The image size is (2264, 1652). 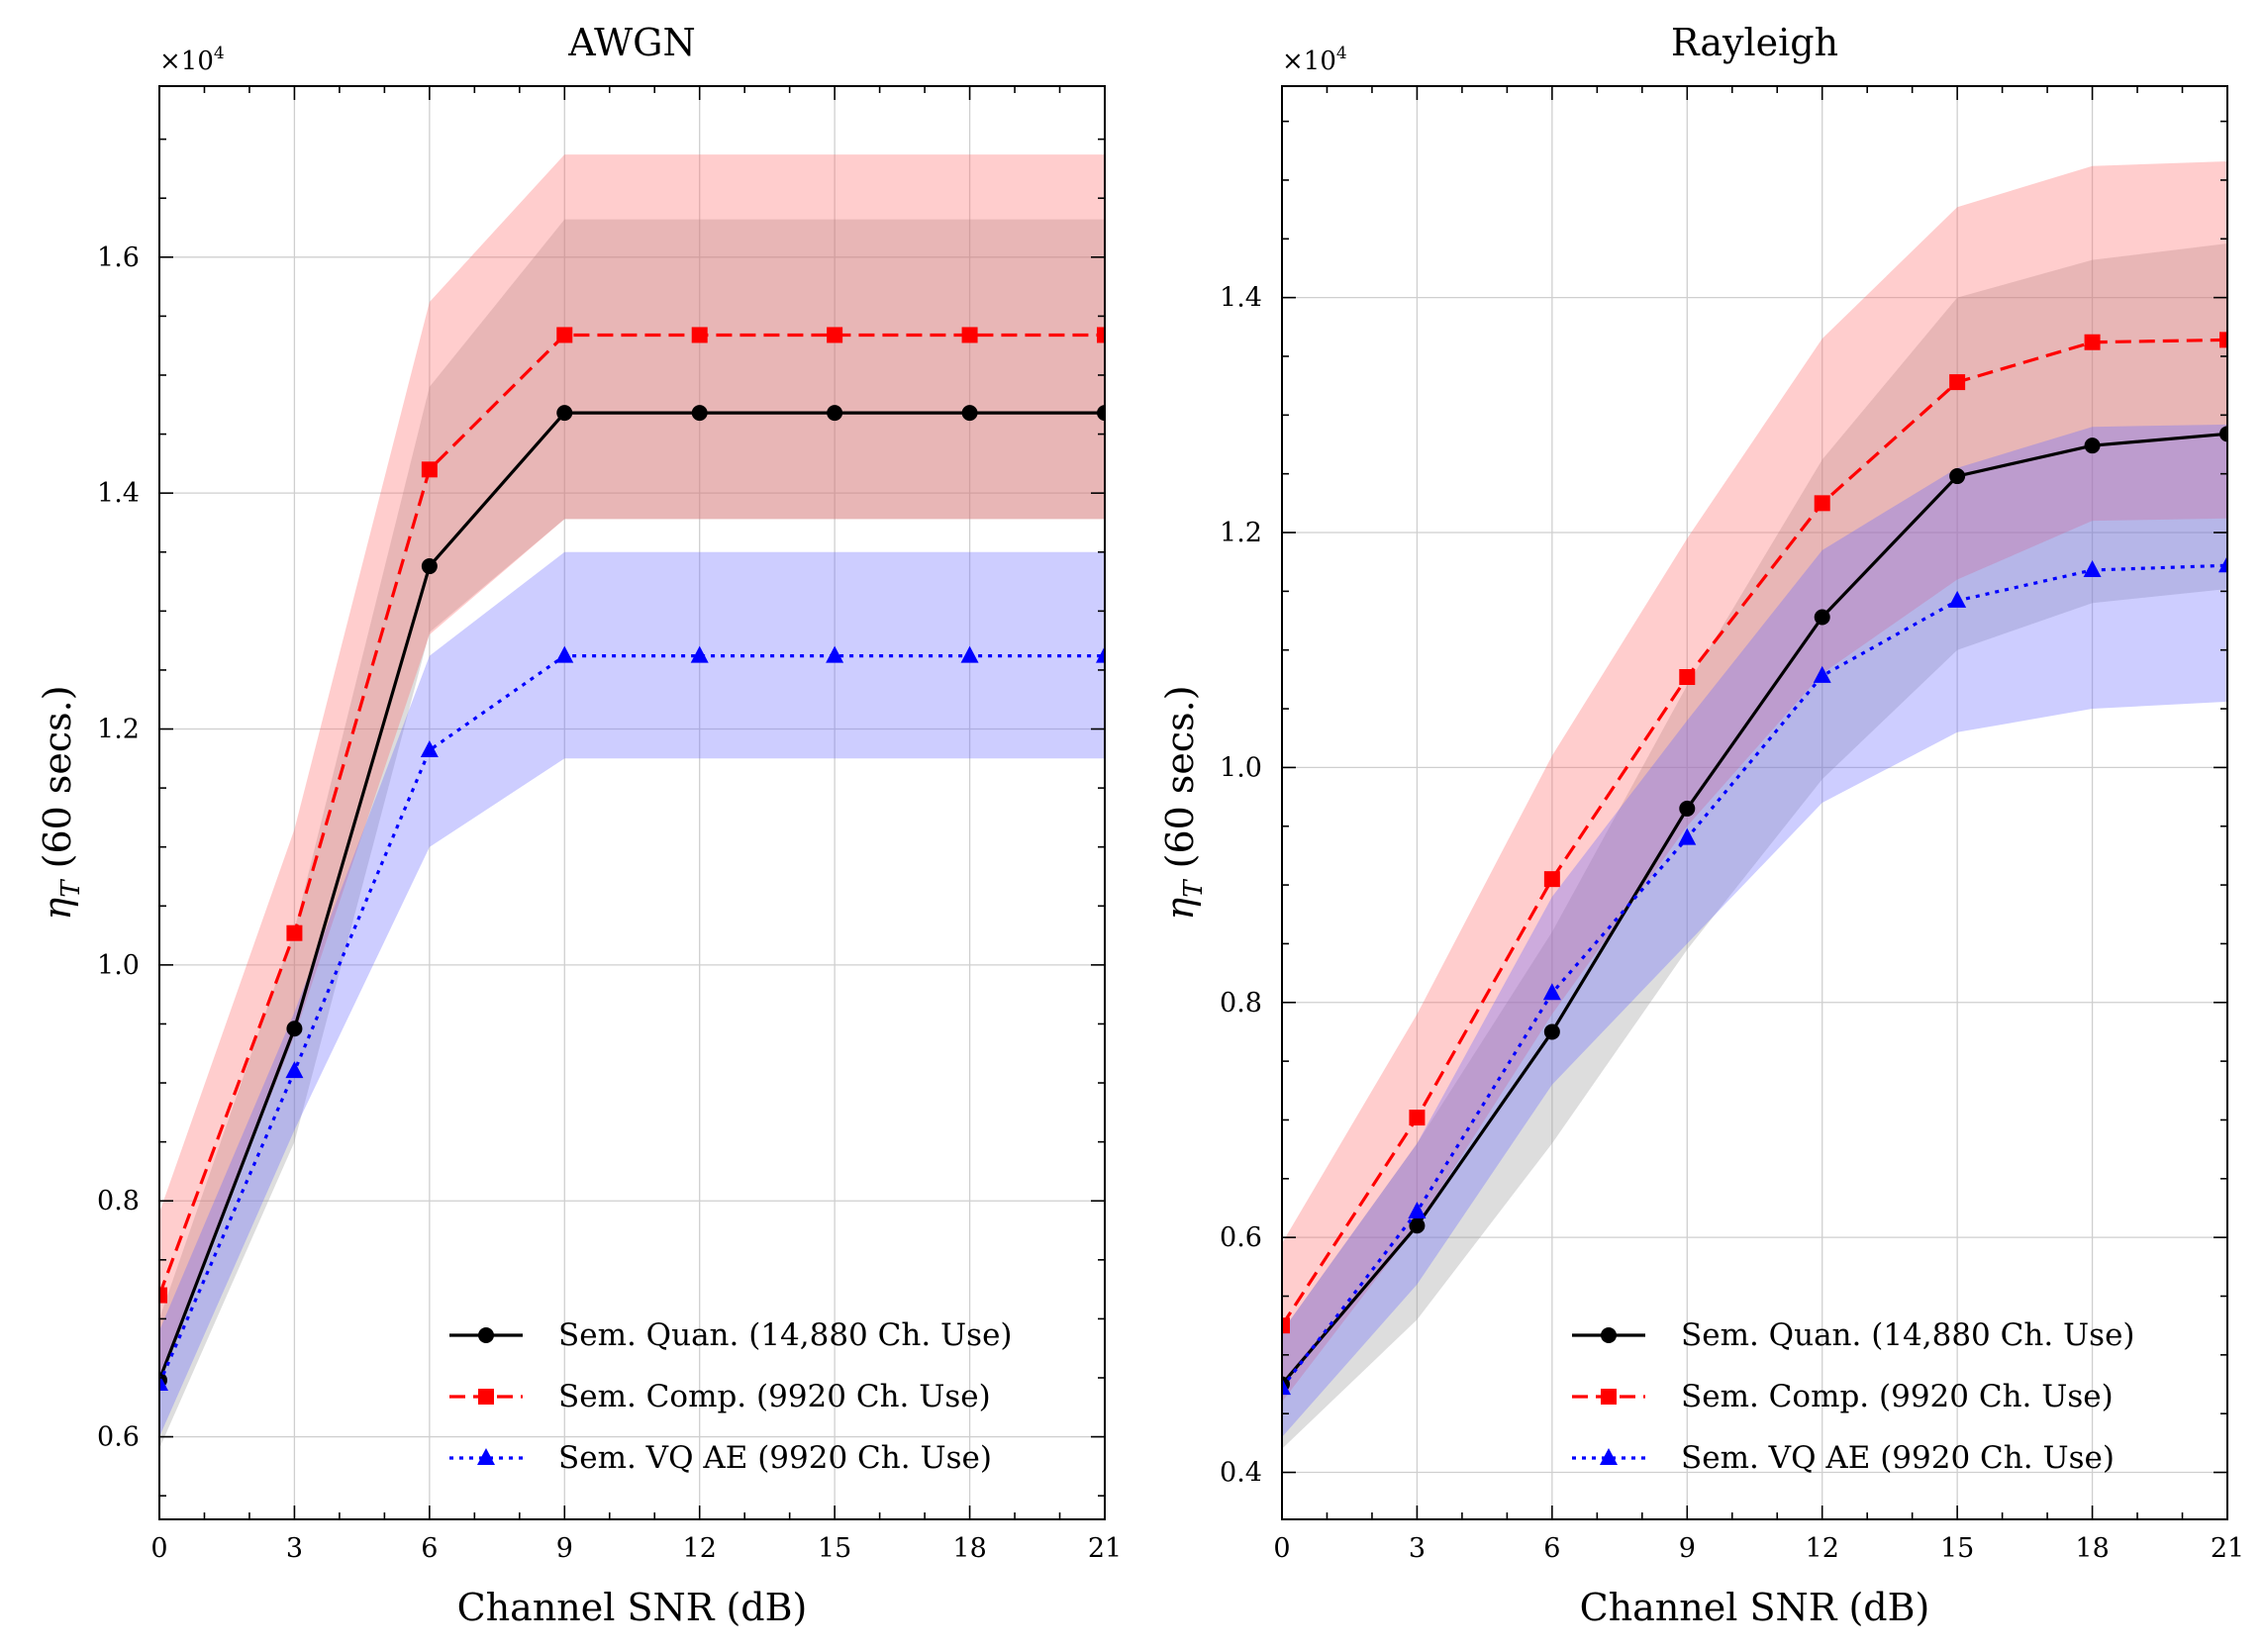 I want to click on x-tick-label: 6, so click(x=430, y=1548).